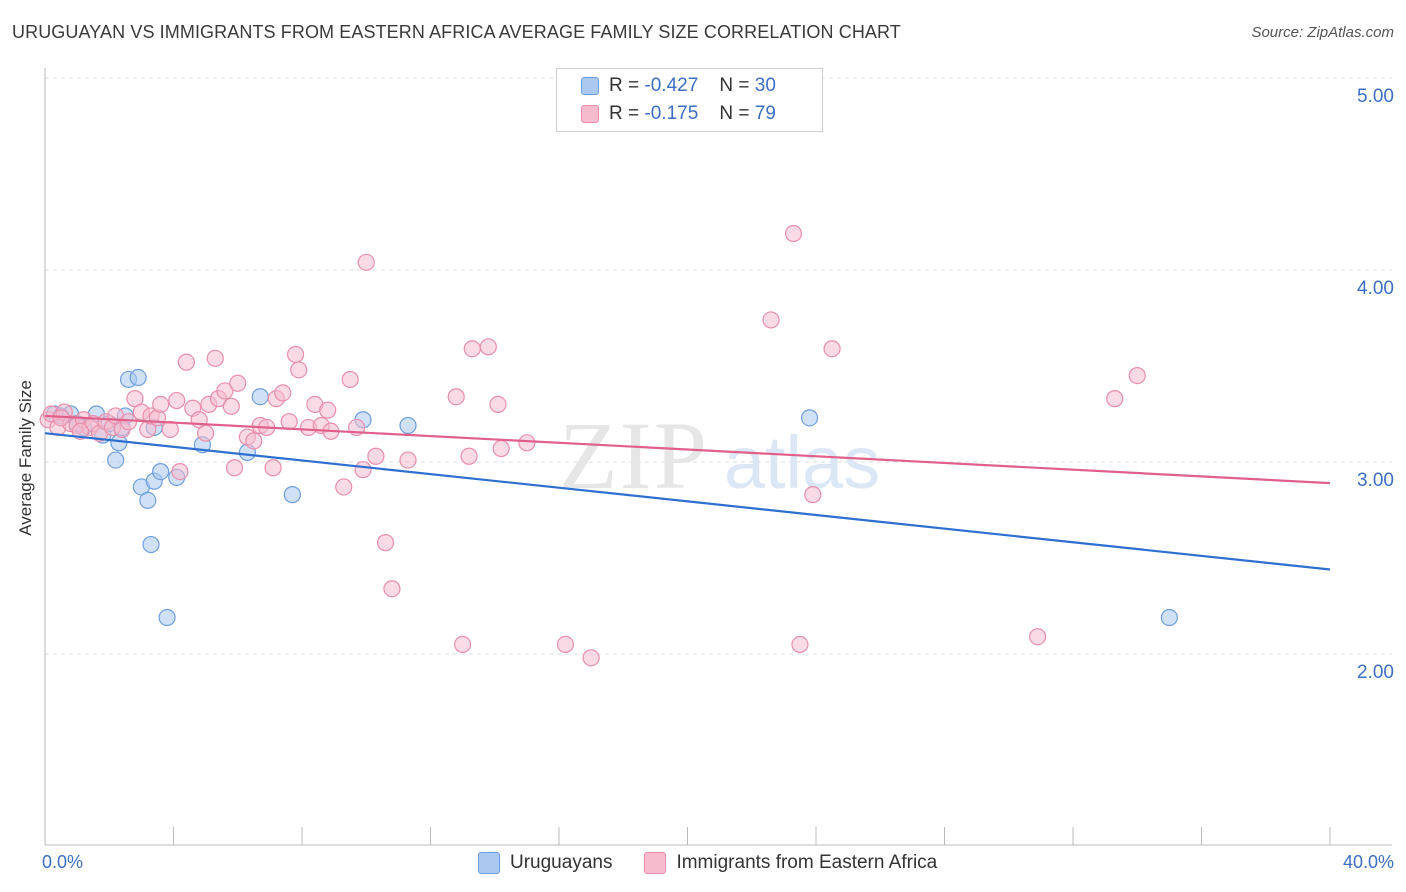 Image resolution: width=1406 pixels, height=892 pixels. I want to click on legend-row-eastern-africa: R = -0.175 N = 79, so click(678, 114).